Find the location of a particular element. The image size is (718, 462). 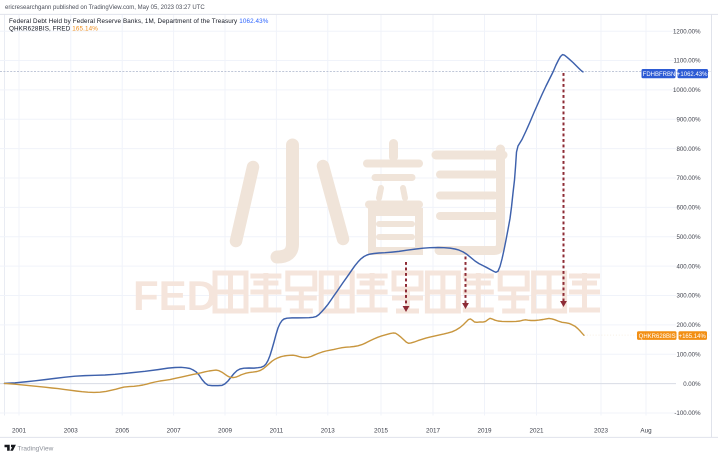

svg-text: 100.00% is located at coordinates (688, 354).